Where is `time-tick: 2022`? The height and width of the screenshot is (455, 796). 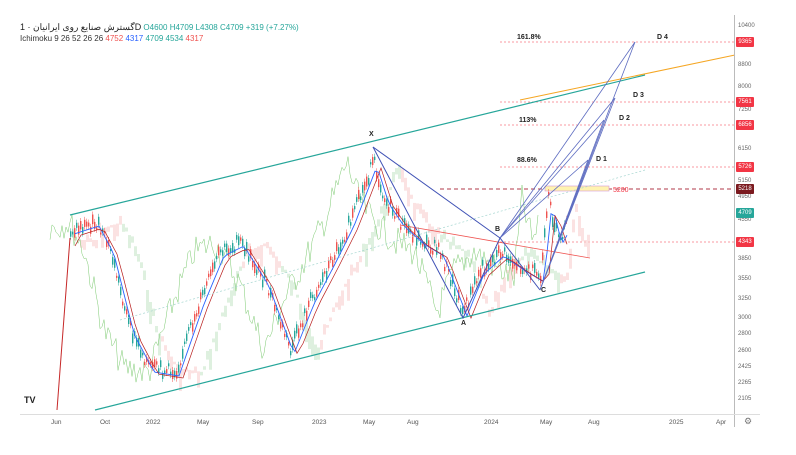
time-tick: 2022 is located at coordinates (153, 422).